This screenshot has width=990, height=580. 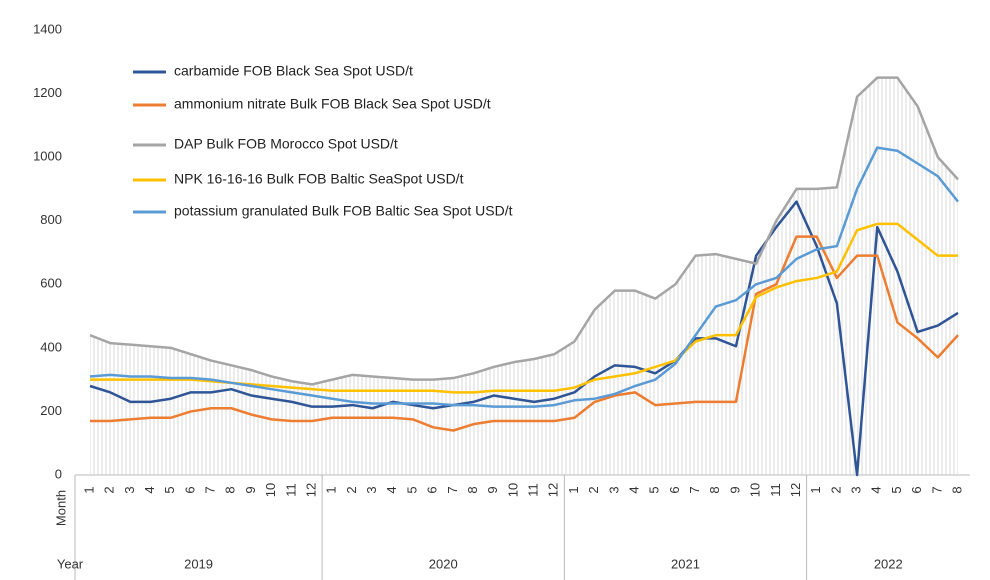 I want to click on y-tick-label: 600, so click(x=51, y=283).